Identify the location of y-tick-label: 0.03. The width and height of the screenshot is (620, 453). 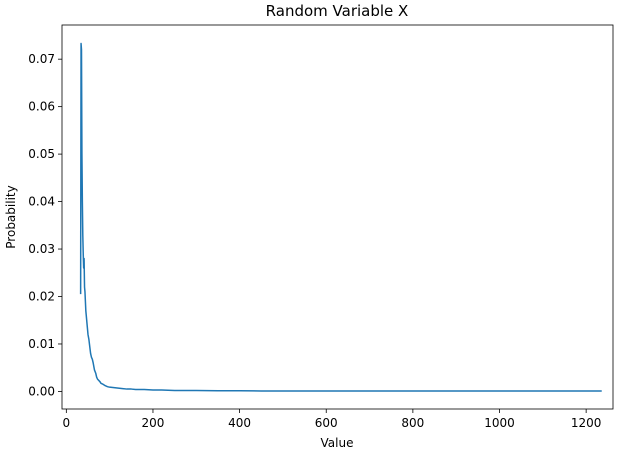
(41, 249).